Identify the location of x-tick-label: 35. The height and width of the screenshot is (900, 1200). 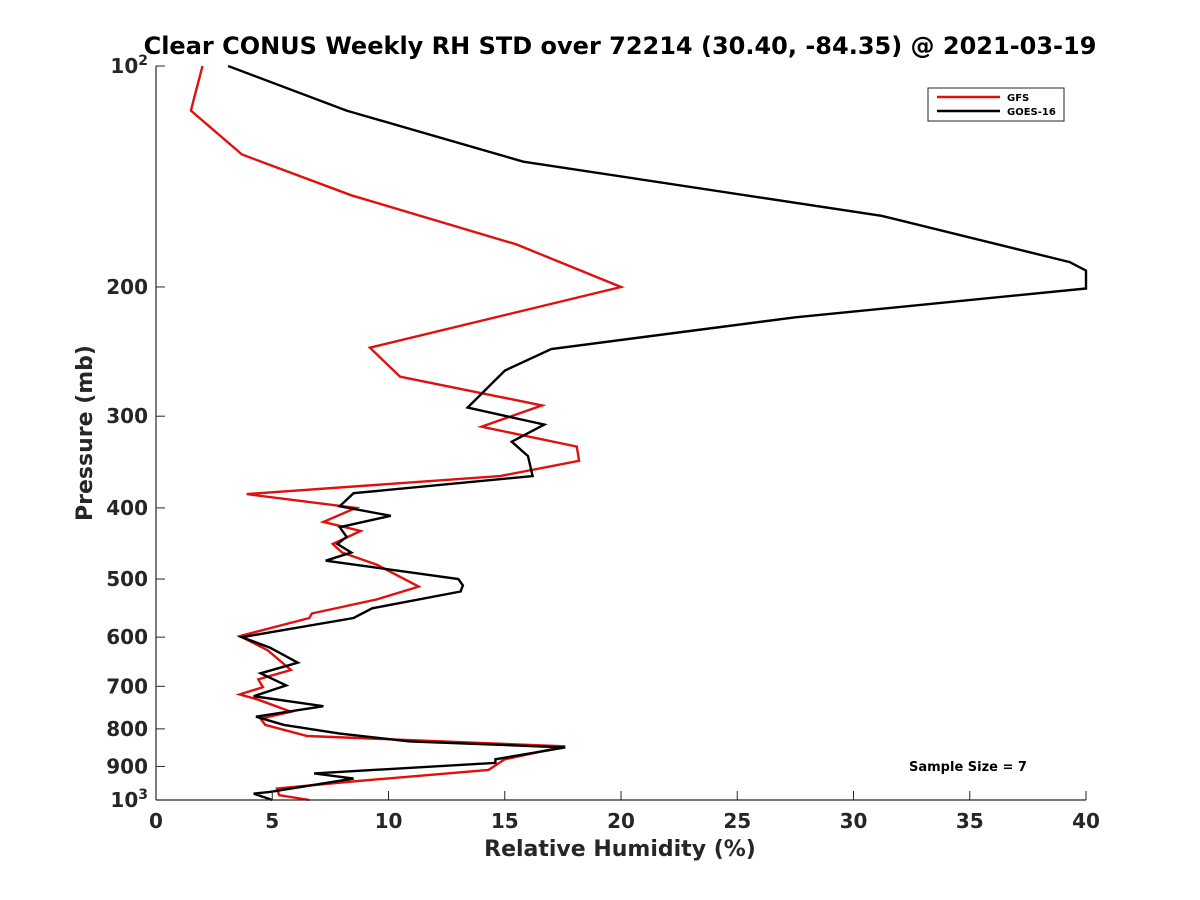
(970, 821).